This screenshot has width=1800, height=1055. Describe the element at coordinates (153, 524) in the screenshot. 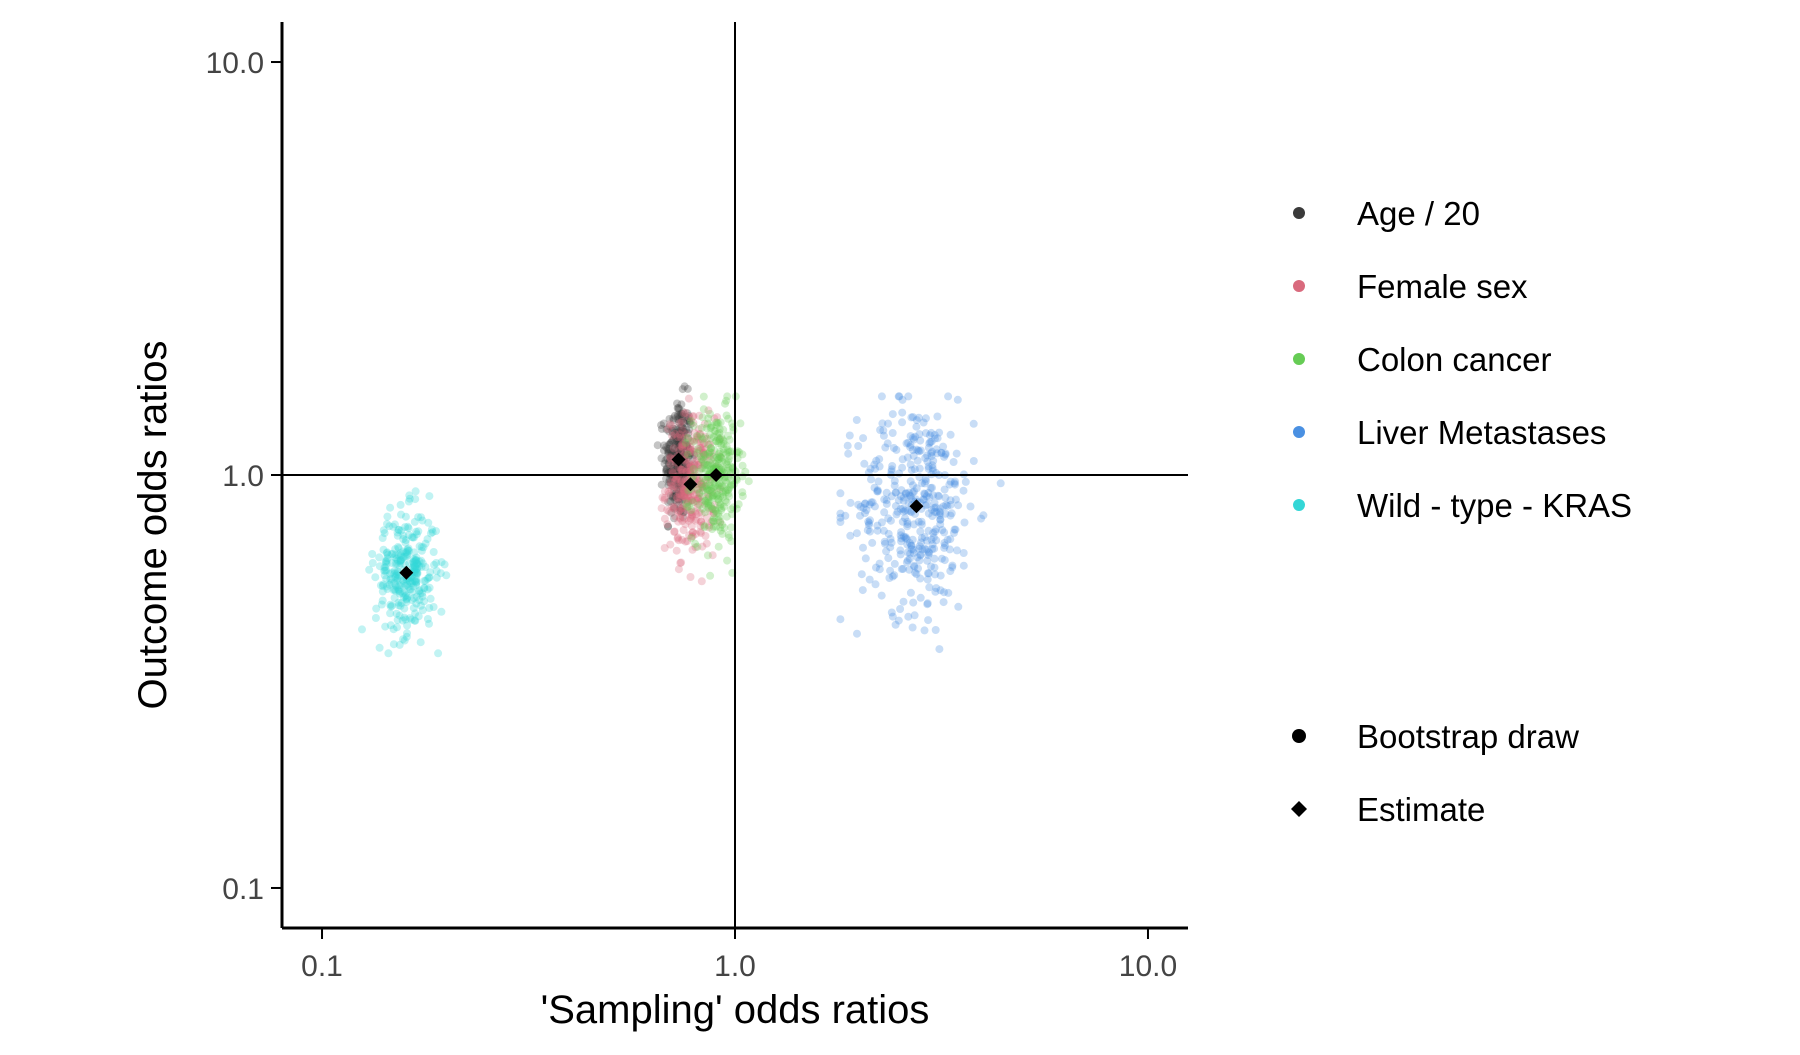

I see `y-axis-title: Outcome odds ratios` at that location.